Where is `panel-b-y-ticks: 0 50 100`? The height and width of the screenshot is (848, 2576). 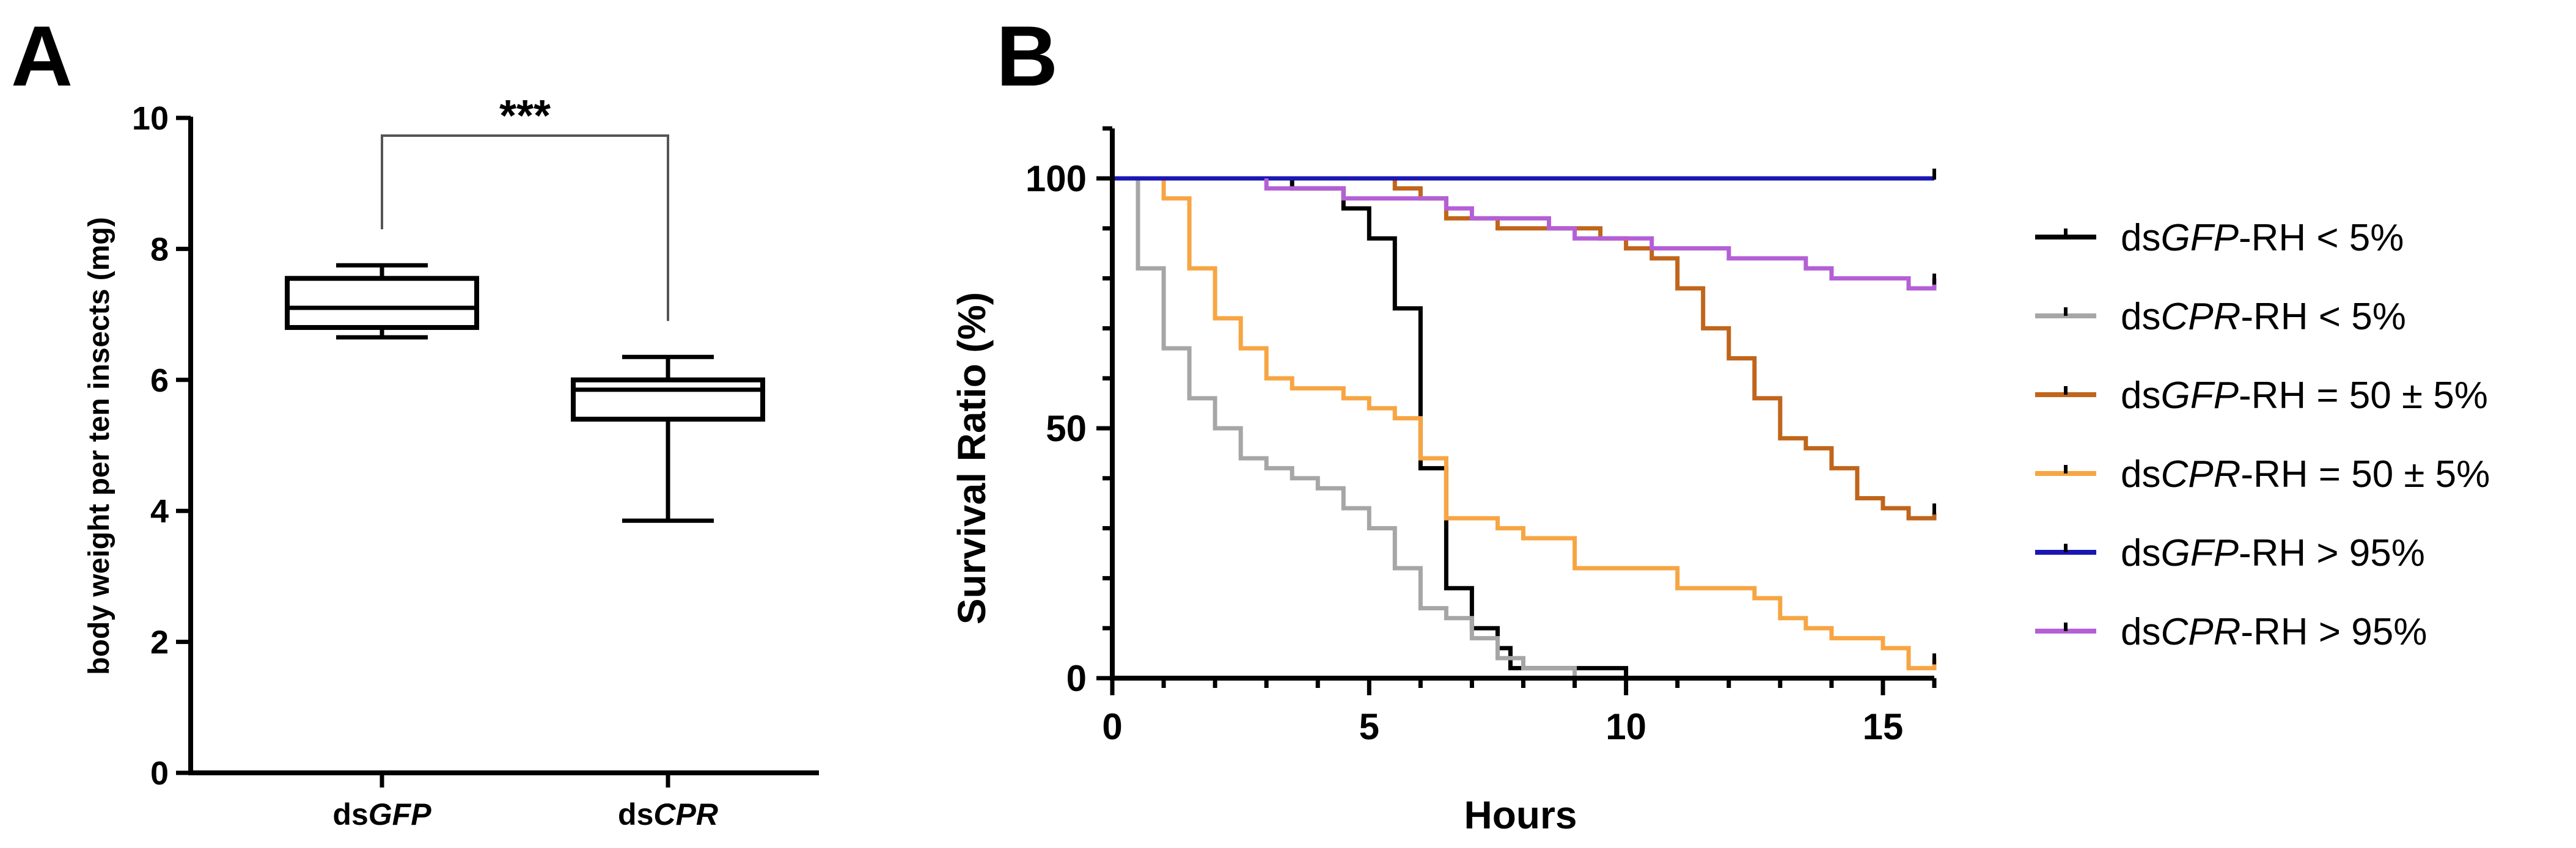 panel-b-y-ticks: 0 50 100 is located at coordinates (1069, 412).